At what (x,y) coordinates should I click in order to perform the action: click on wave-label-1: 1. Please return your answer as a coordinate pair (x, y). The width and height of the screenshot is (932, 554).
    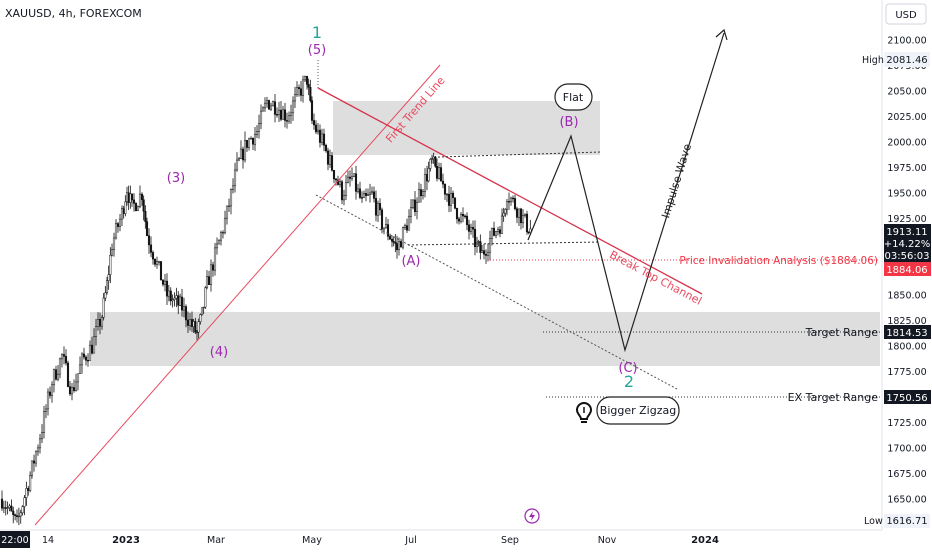
    Looking at the image, I should click on (317, 32).